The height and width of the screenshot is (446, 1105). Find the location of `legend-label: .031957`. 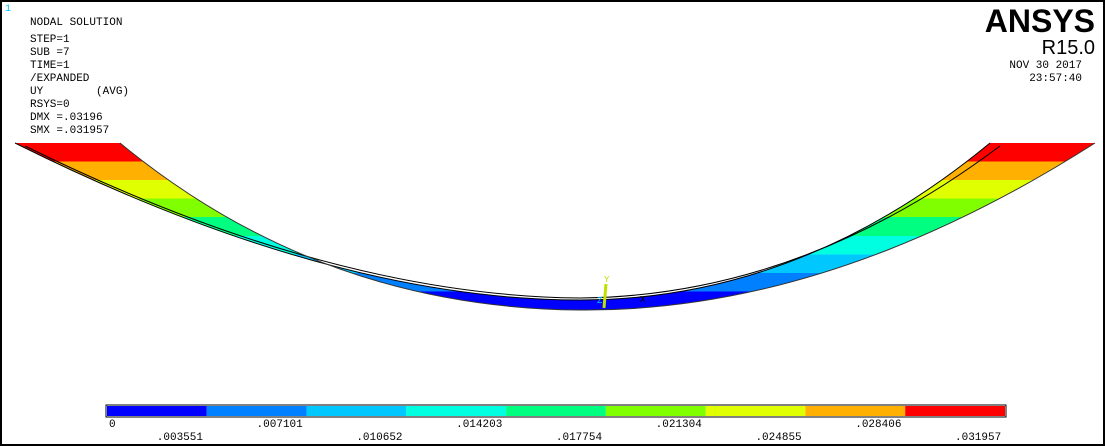

legend-label: .031957 is located at coordinates (978, 438).